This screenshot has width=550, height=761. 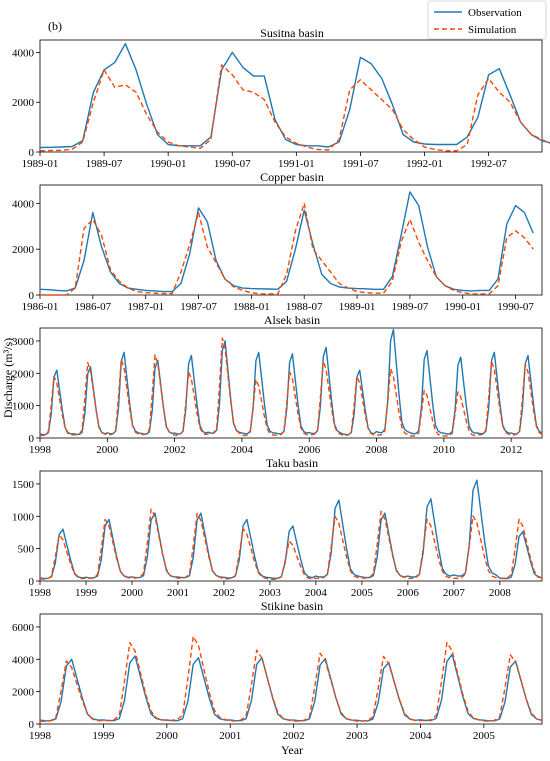 I want to click on x-tick-label: 1986-01, so click(x=40, y=307).